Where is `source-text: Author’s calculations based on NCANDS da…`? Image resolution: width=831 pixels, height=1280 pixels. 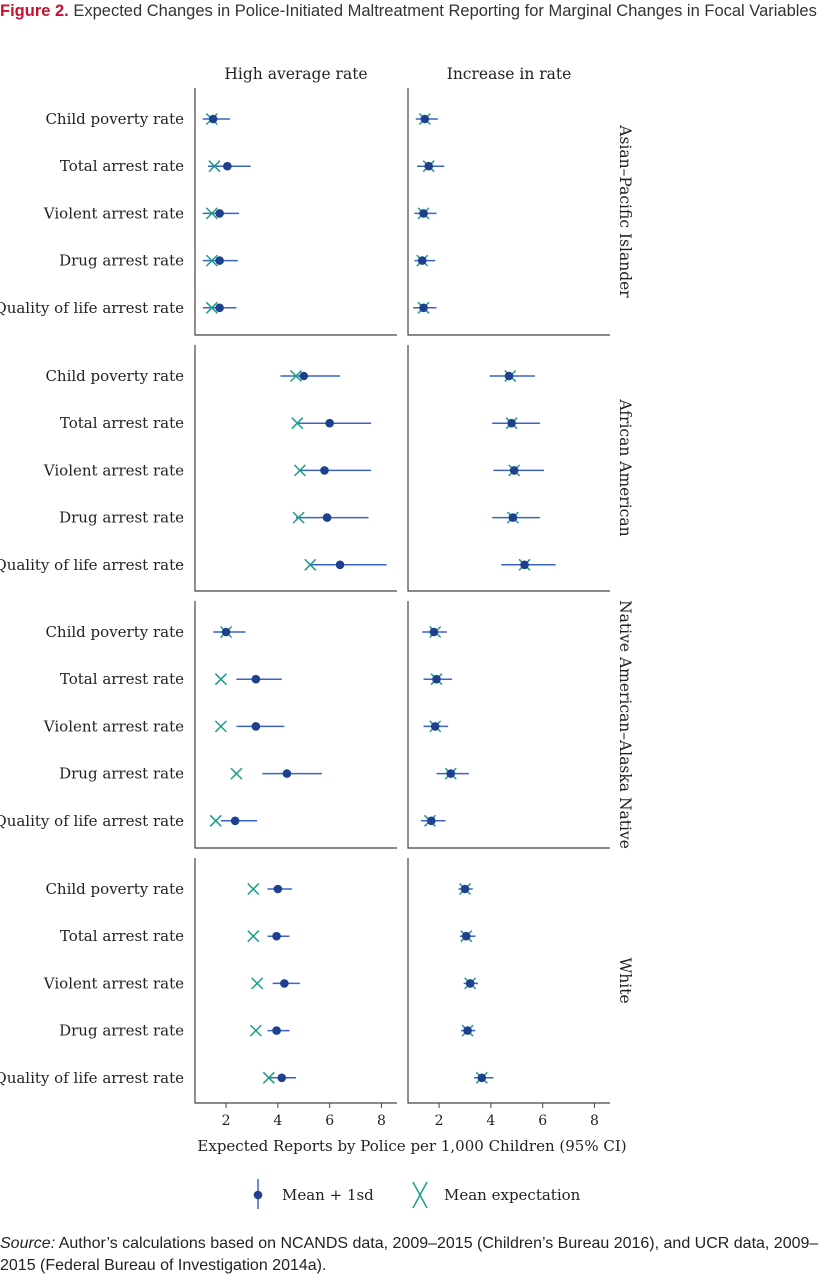 source-text: Author’s calculations based on NCANDS da… is located at coordinates (409, 1254).